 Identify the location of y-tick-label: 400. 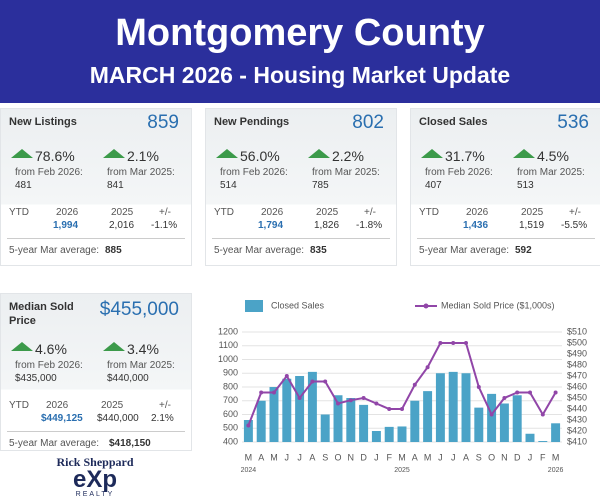
(230, 441).